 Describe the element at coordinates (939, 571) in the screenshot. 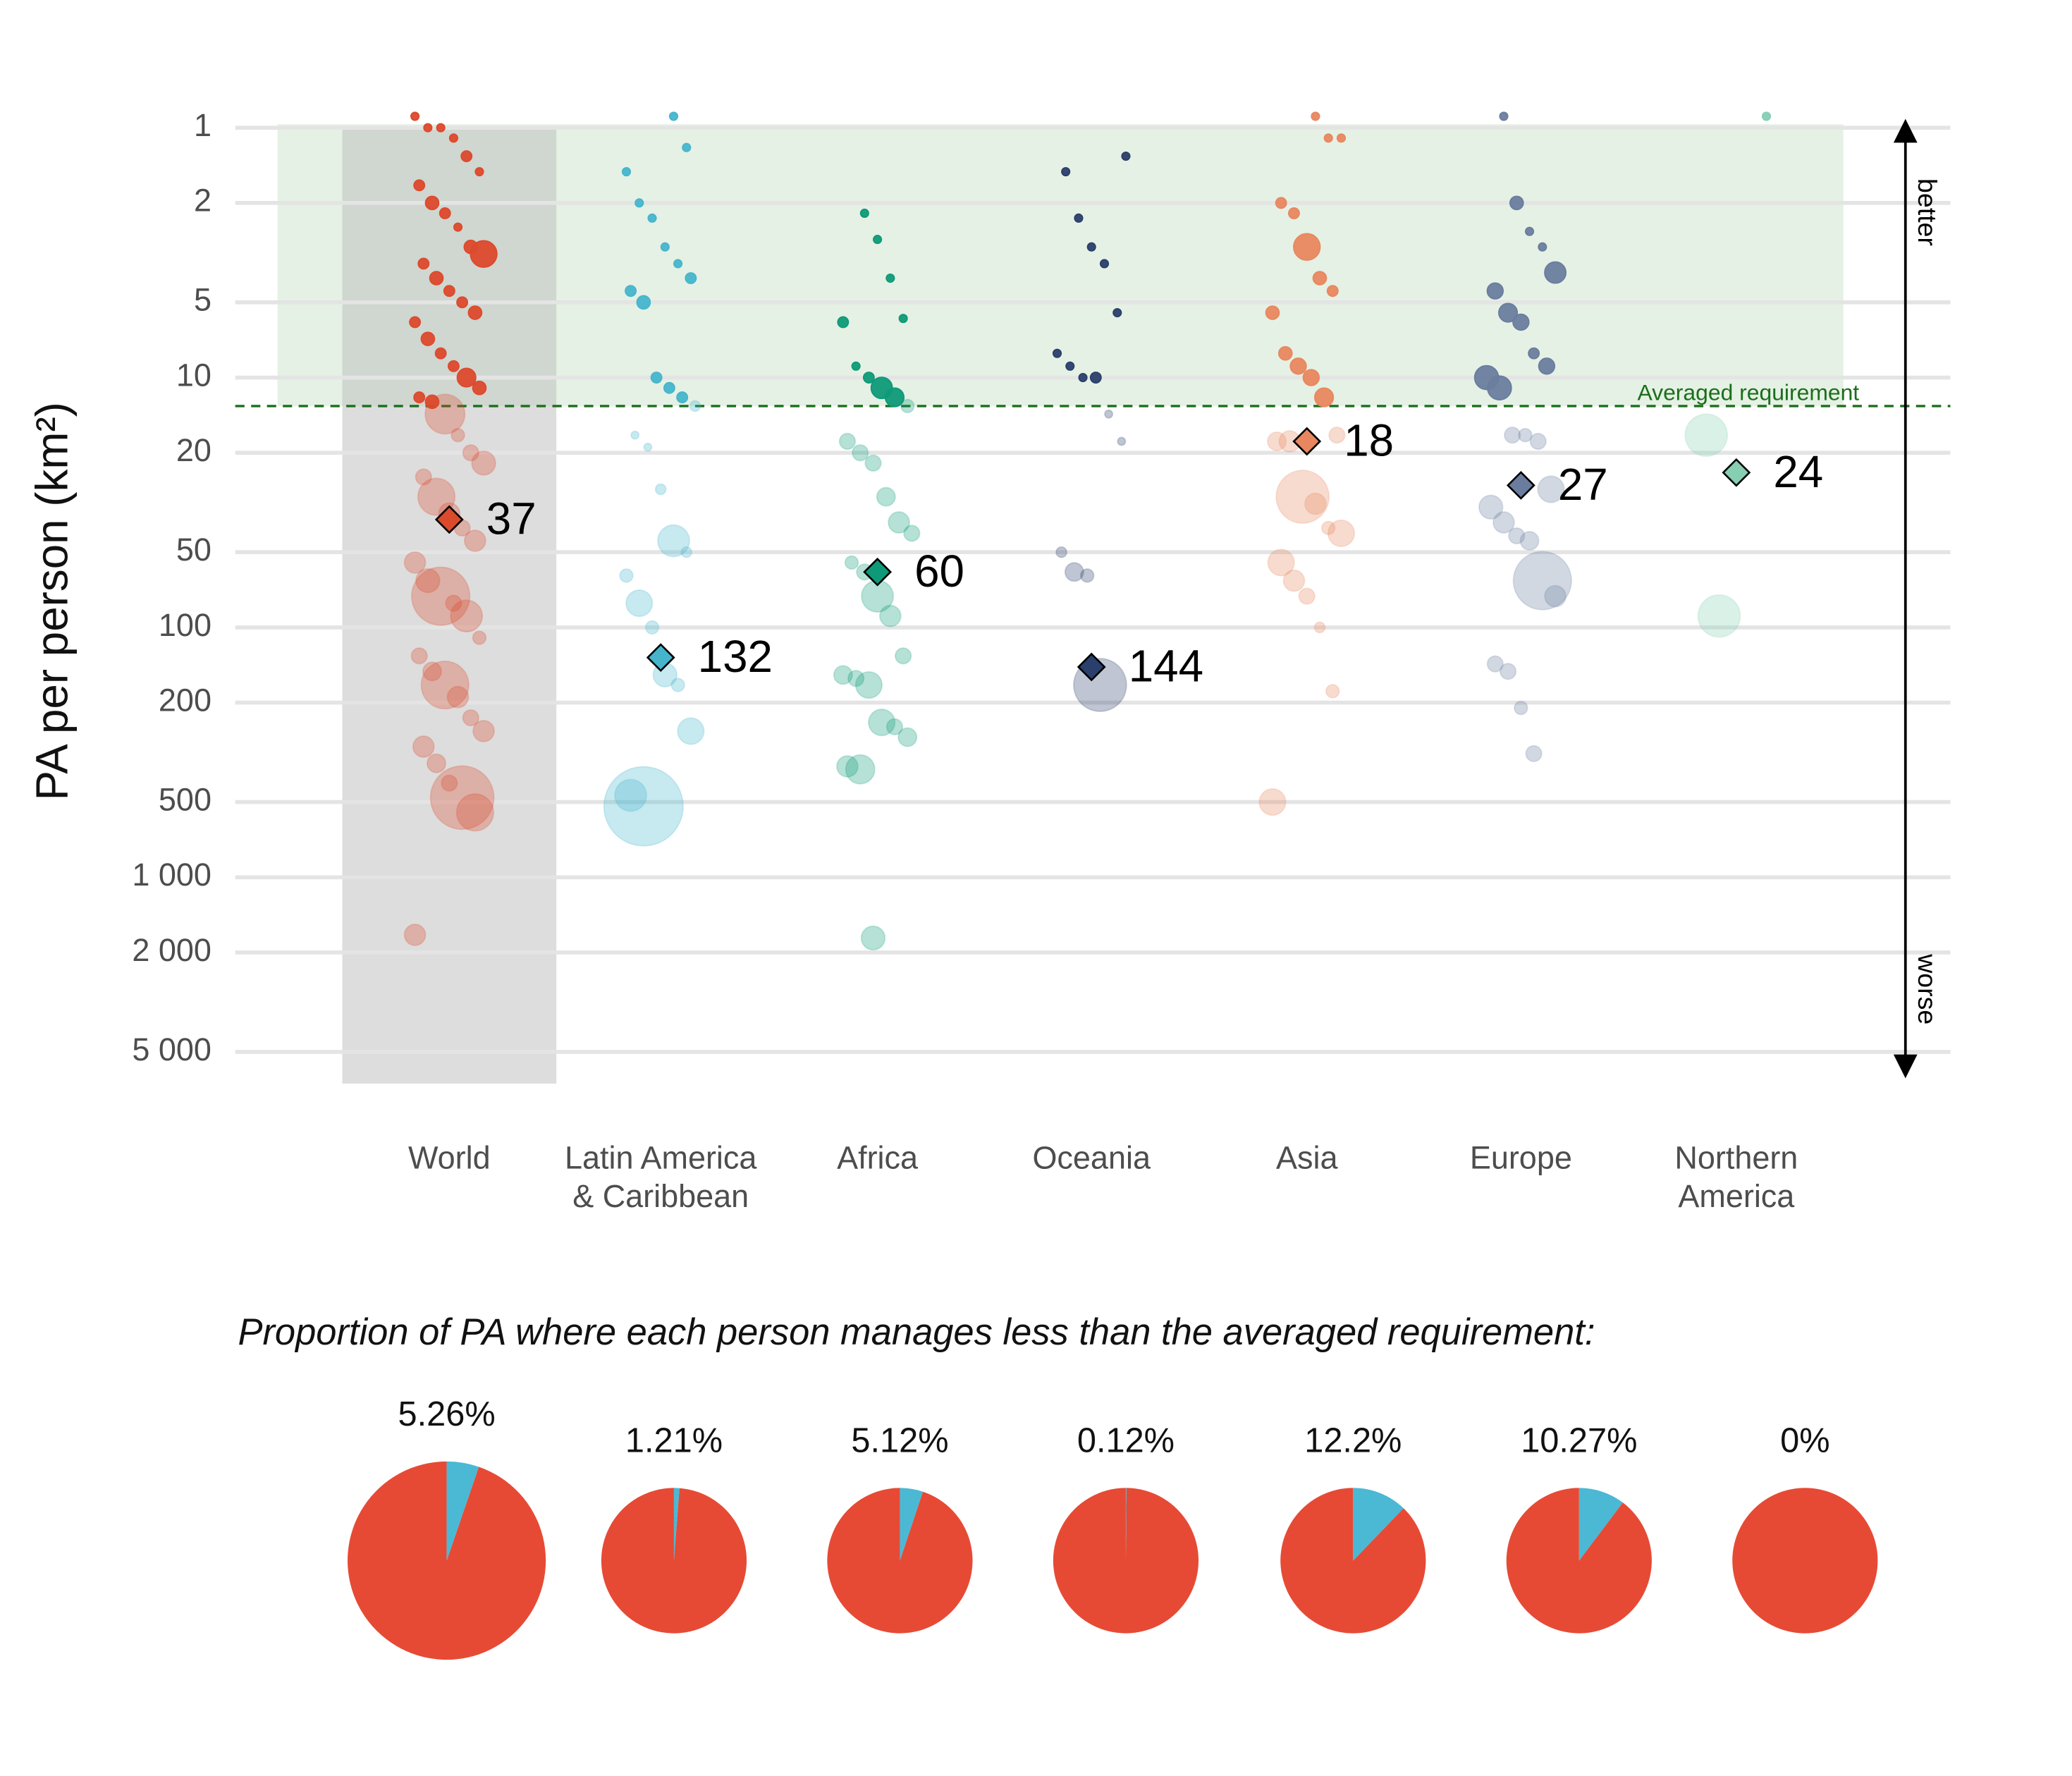

I see `median-label: 60` at that location.